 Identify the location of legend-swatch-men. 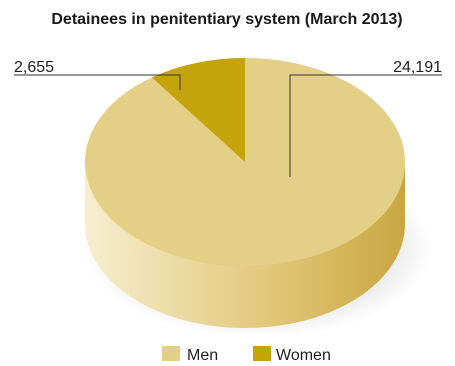
(171, 353).